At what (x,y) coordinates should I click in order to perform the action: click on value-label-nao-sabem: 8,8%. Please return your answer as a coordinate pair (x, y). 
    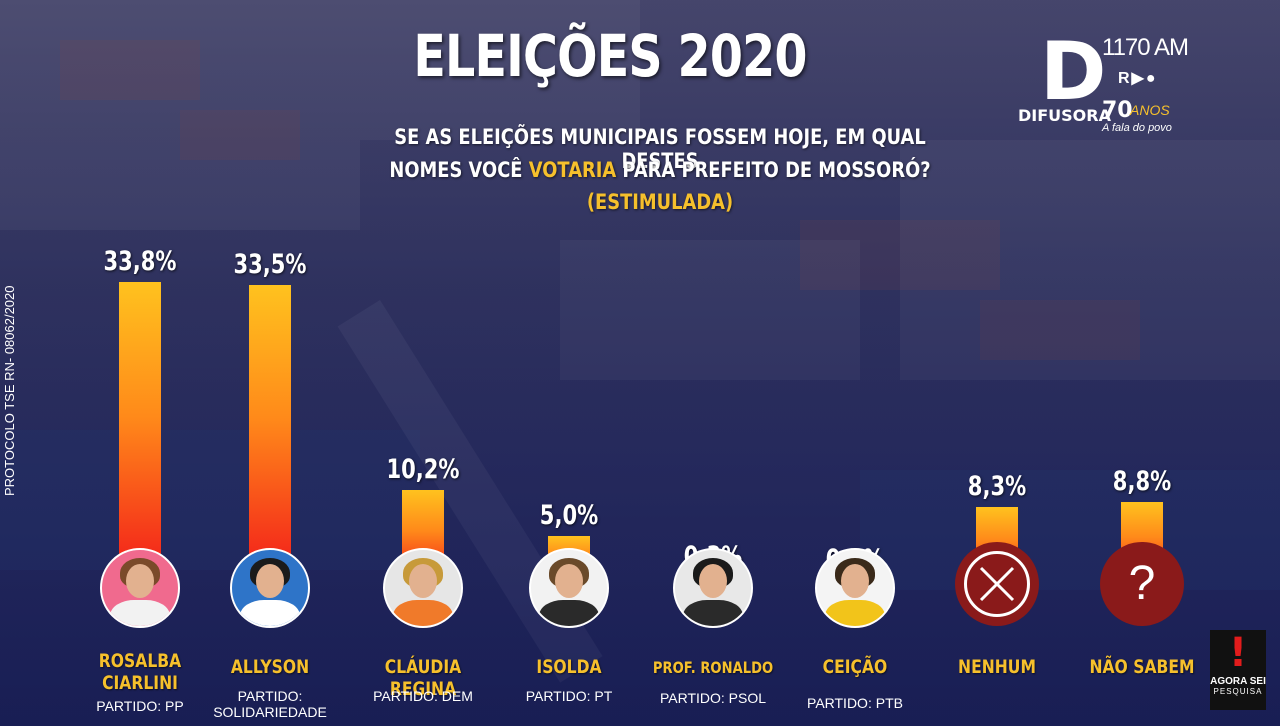
    Looking at the image, I should click on (1142, 482).